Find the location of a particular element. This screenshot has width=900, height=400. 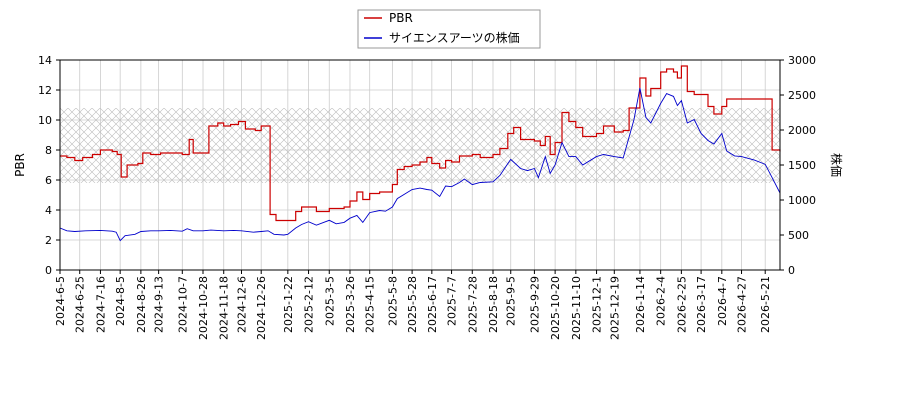

x-tick-label: 2026-4-7 is located at coordinates (722, 301).